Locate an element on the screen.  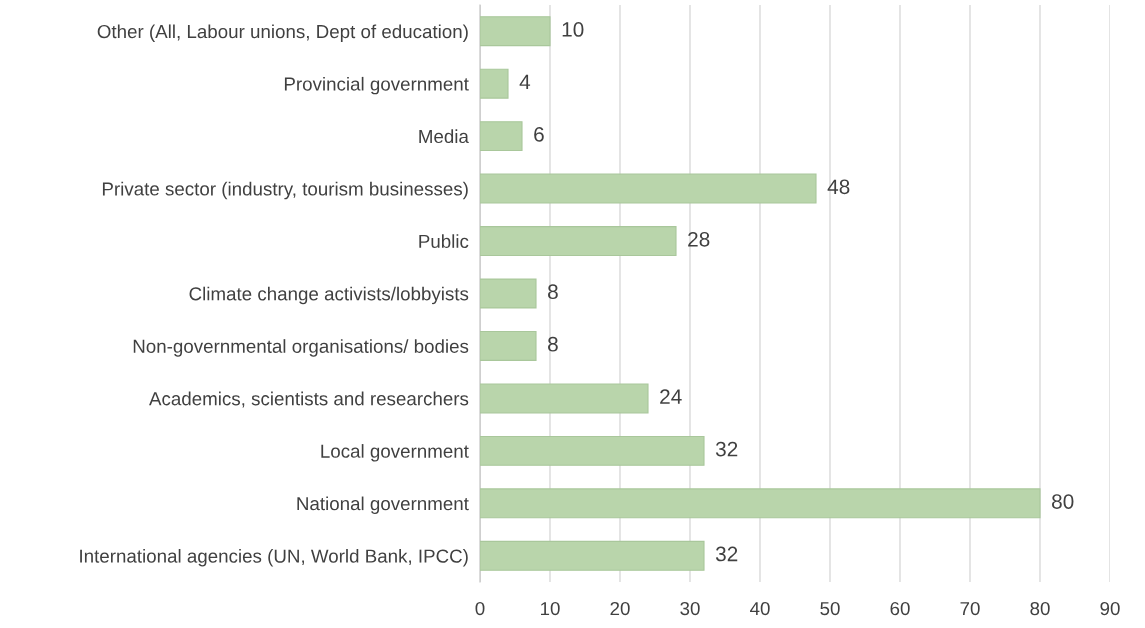
y-tick-label: Media is located at coordinates (444, 136).